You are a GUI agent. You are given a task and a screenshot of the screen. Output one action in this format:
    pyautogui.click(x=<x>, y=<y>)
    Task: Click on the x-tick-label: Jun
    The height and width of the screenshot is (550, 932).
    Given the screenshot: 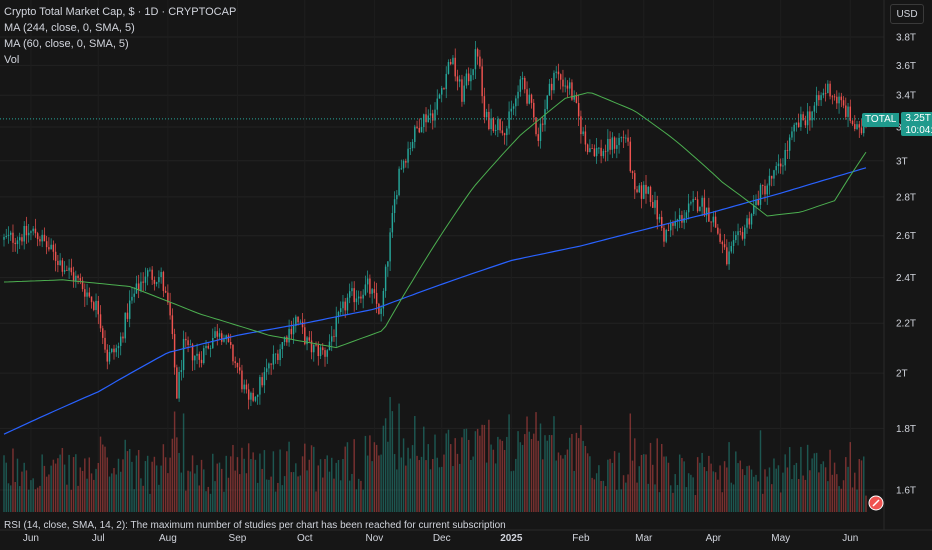 What is the action you would take?
    pyautogui.click(x=31, y=538)
    